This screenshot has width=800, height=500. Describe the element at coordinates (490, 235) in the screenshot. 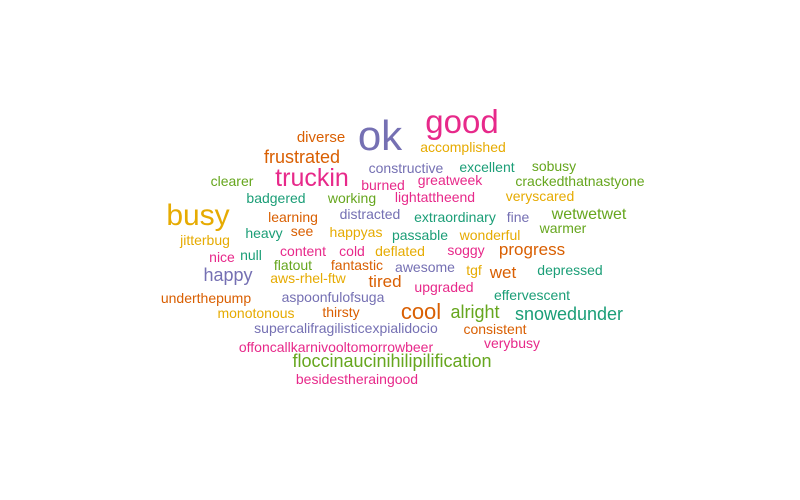

I see `word-wonderful: wonderful` at that location.